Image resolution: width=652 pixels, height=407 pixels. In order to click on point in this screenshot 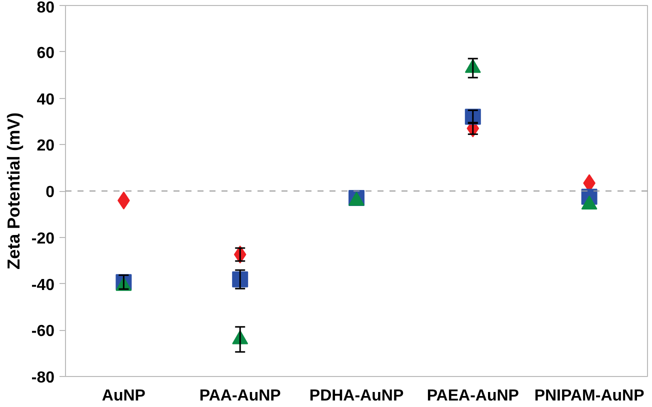, I will do `click(240, 279)`.